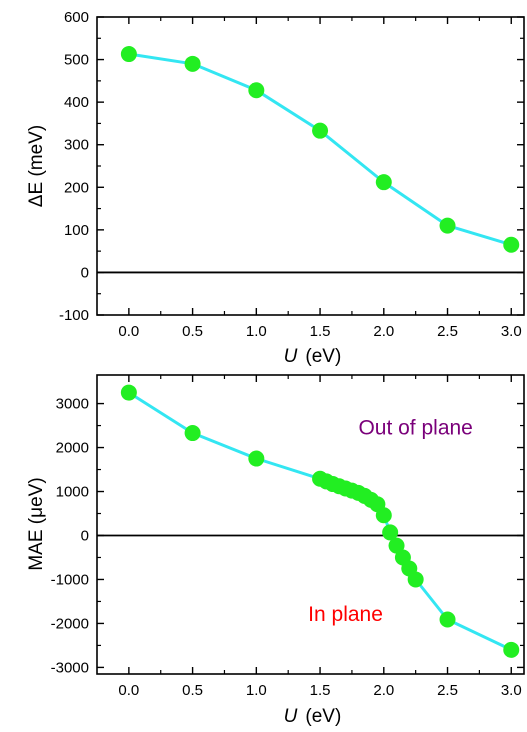 Image resolution: width=527 pixels, height=732 pixels. I want to click on y-axis-label: ΔE (meV), so click(36, 166).